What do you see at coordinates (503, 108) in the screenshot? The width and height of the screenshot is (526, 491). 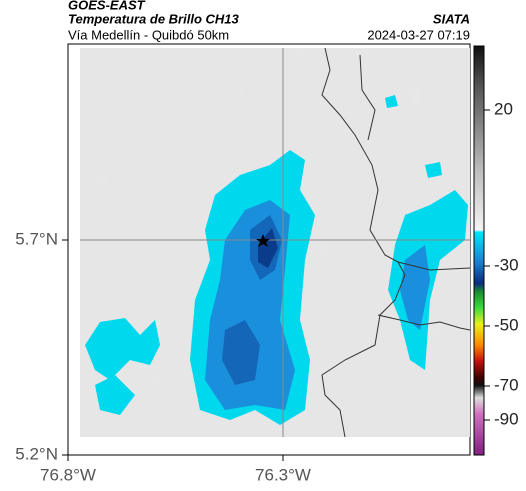 I see `colorbar-tick-label: 20` at bounding box center [503, 108].